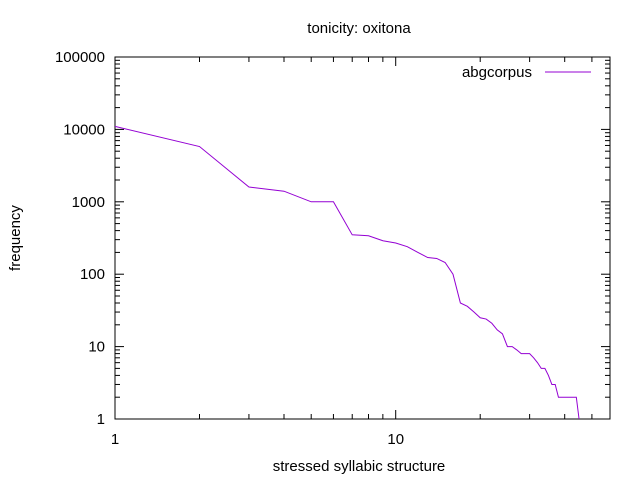 The width and height of the screenshot is (640, 480). Describe the element at coordinates (15, 238) in the screenshot. I see `y-axis-label: frequency` at that location.